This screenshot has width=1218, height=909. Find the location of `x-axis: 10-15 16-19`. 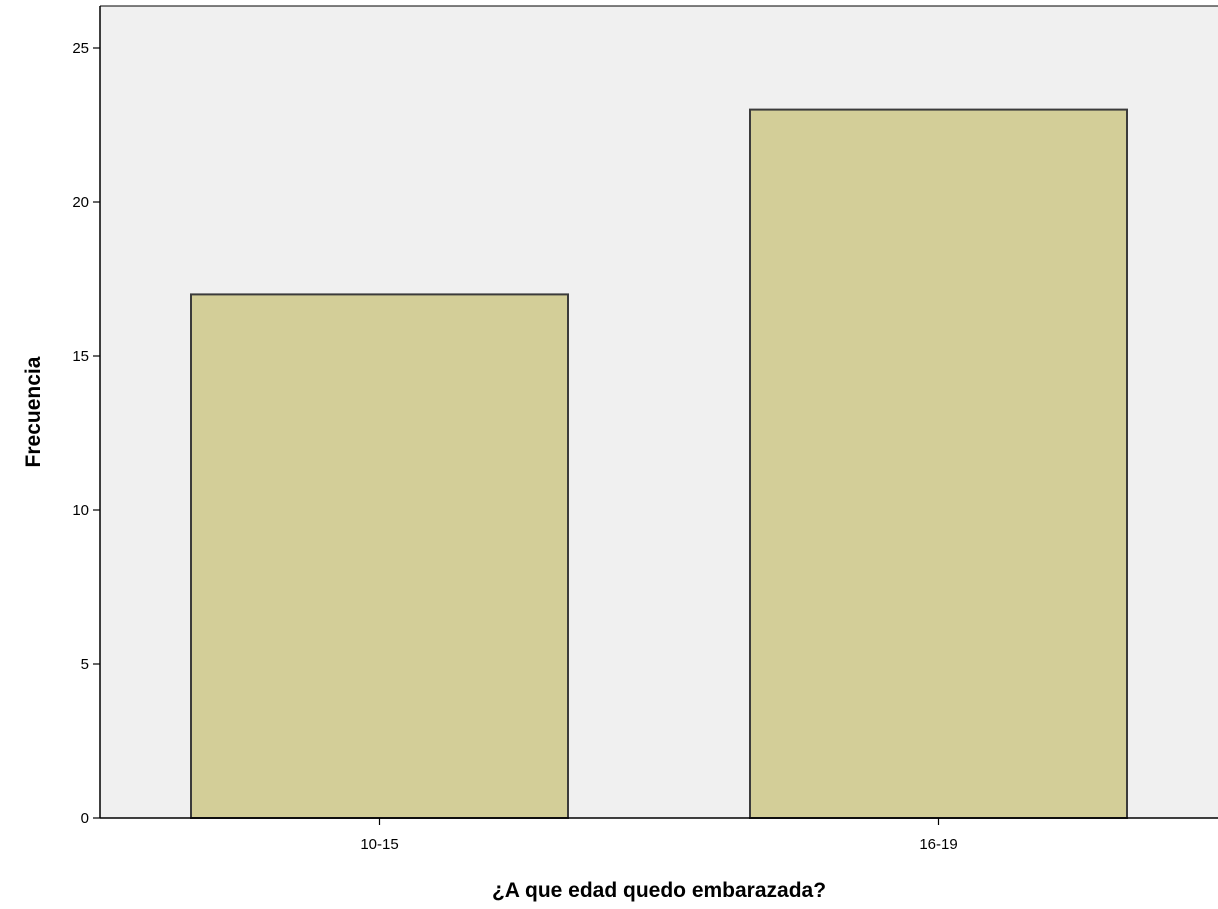

x-axis: 10-15 16-19 is located at coordinates (659, 835).